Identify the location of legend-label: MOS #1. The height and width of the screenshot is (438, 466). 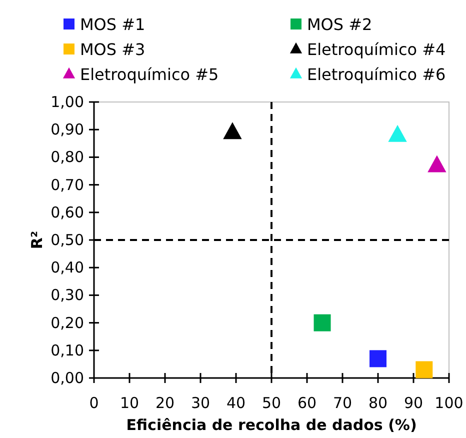
(113, 24).